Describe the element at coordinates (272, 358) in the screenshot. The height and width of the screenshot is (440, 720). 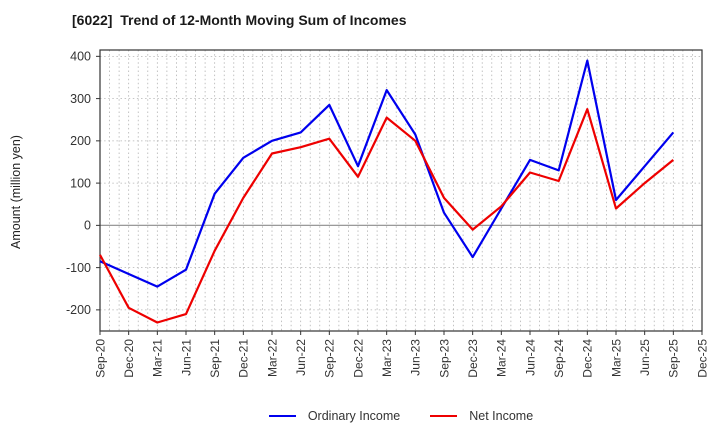
I see `svg-text: Mar-22` at that location.